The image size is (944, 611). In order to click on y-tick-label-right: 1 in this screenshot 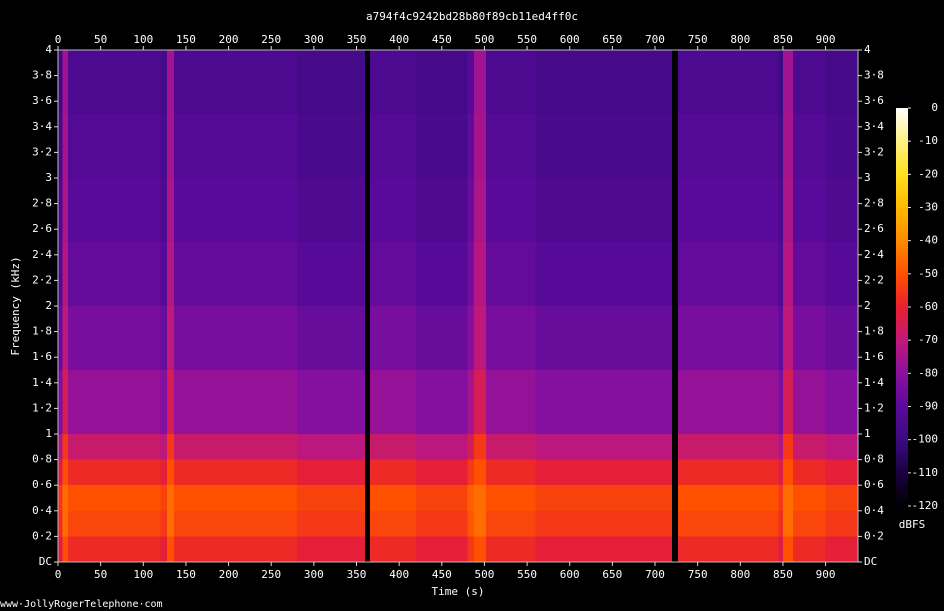, I will do `click(867, 433)`.